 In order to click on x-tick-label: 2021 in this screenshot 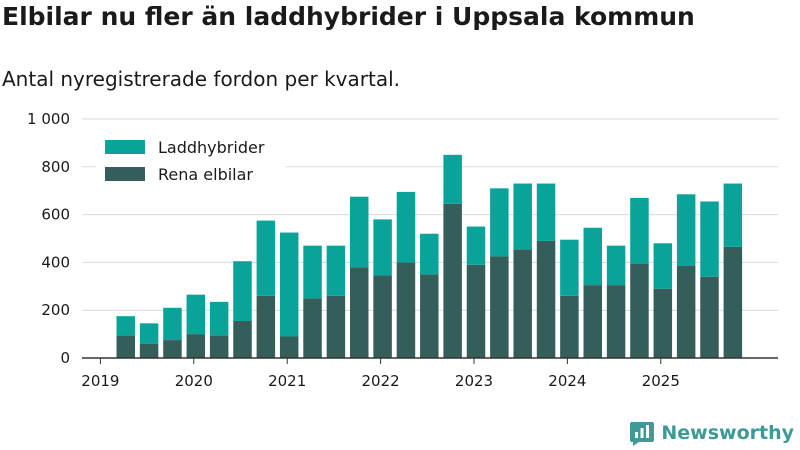, I will do `click(287, 381)`.